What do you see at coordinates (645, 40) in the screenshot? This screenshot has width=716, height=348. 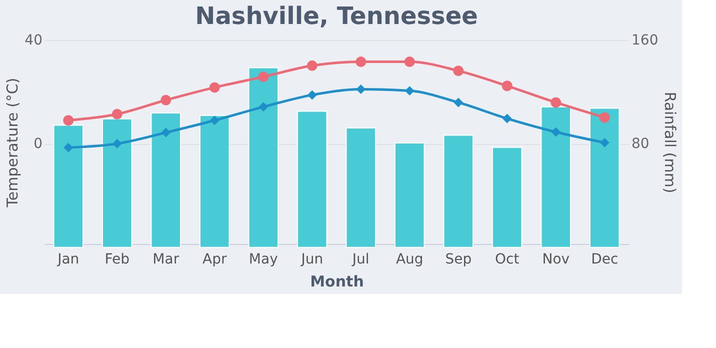 I see `y2-tick-label: 160` at bounding box center [645, 40].